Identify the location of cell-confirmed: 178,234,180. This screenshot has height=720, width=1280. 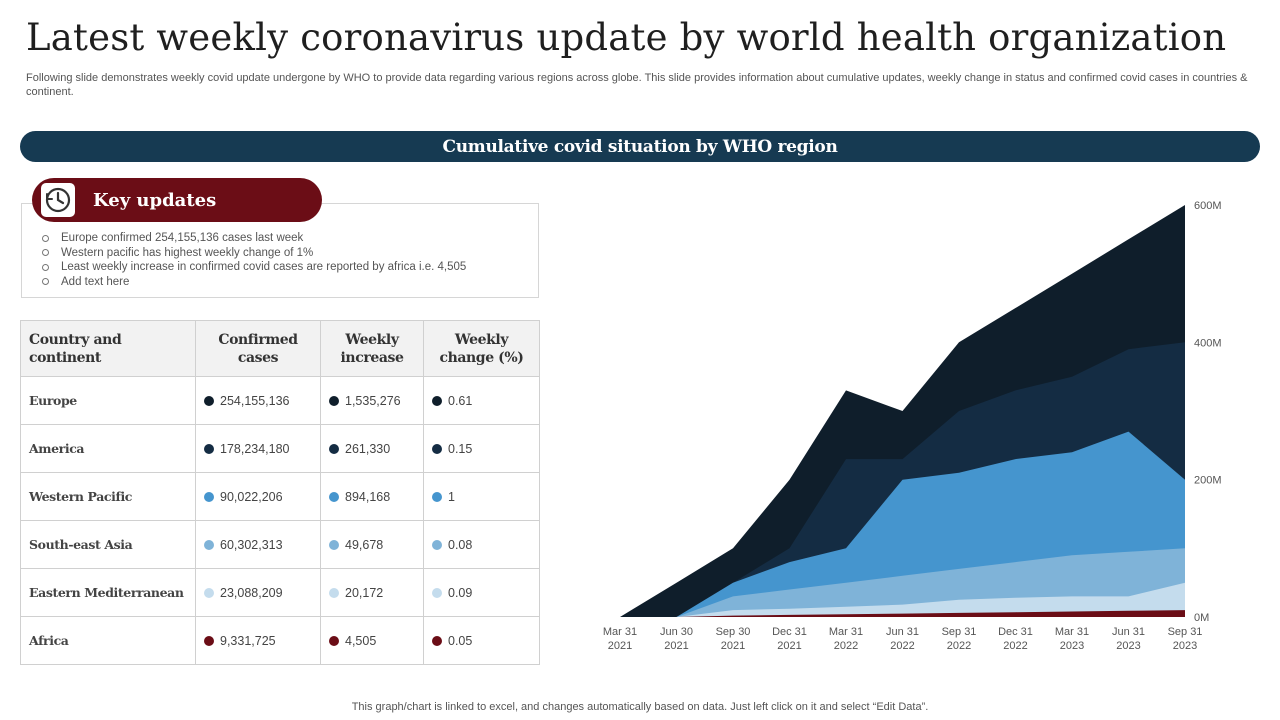
(258, 448).